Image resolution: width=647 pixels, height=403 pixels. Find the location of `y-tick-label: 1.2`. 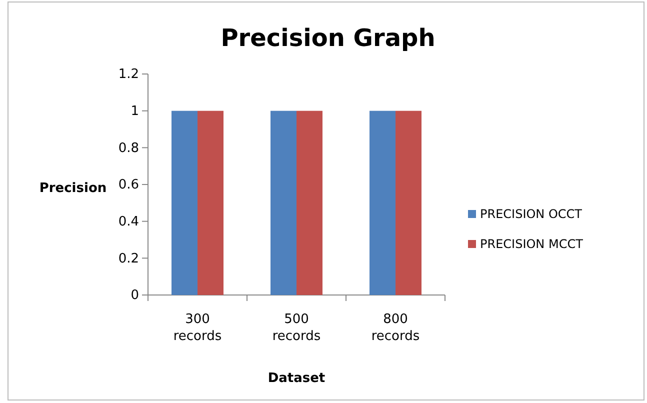

y-tick-label: 1.2 is located at coordinates (128, 74).